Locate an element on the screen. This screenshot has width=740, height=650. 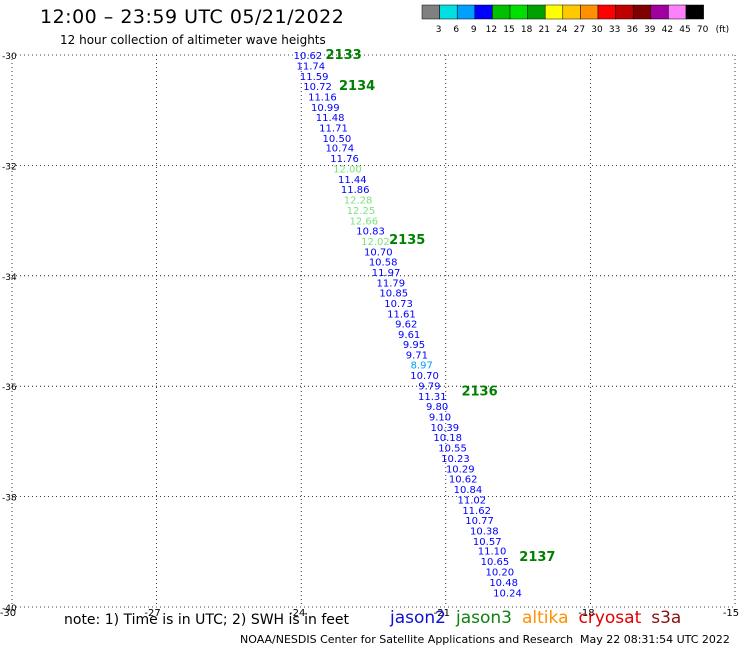
y-tick-label: -32 is located at coordinates (9, 167).